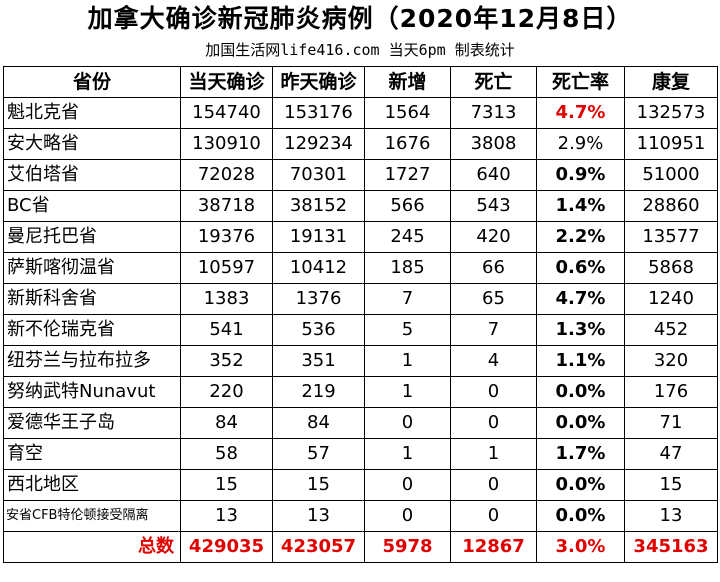 This screenshot has height=582, width=720. What do you see at coordinates (407, 547) in the screenshot?
I see `total-new: 5978` at bounding box center [407, 547].